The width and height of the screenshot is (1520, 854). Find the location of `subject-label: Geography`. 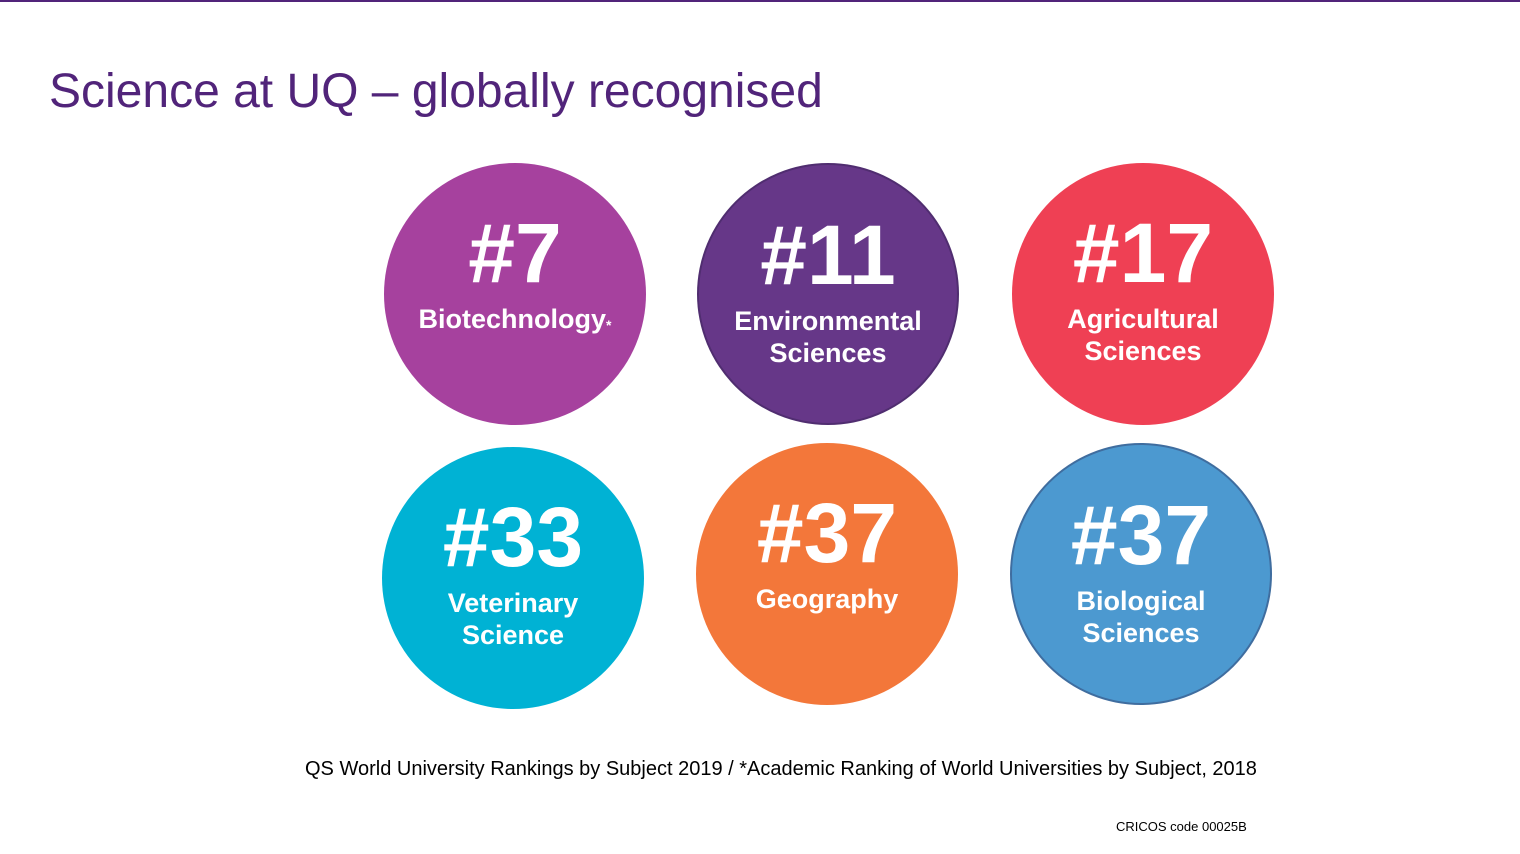

subject-label: Geography is located at coordinates (827, 599).